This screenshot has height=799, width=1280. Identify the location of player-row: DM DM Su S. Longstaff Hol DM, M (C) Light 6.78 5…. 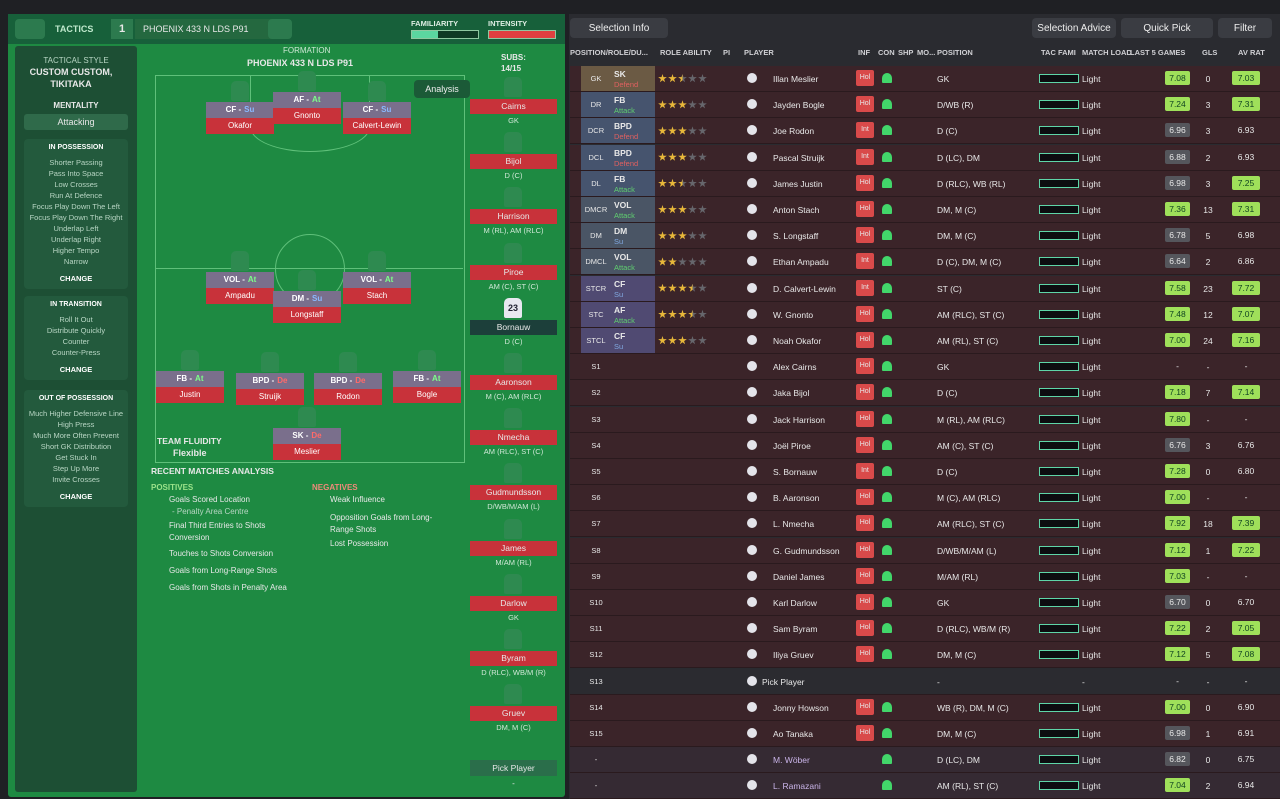
(925, 236).